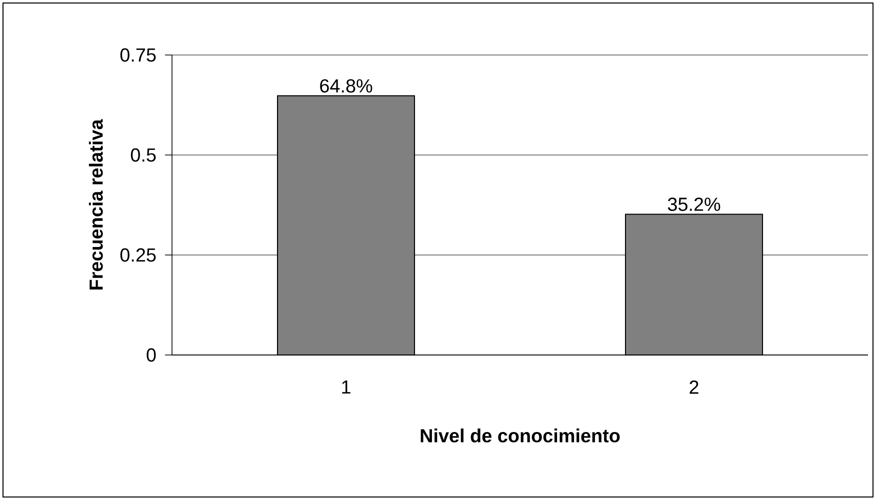  What do you see at coordinates (95, 204) in the screenshot?
I see `y-axis-title: Frecuencia relativa` at bounding box center [95, 204].